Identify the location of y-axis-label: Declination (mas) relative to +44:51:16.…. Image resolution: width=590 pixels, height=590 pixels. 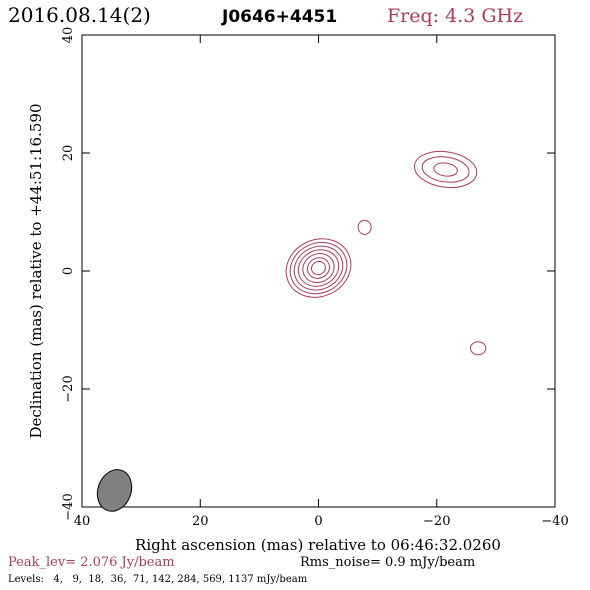
(36, 270).